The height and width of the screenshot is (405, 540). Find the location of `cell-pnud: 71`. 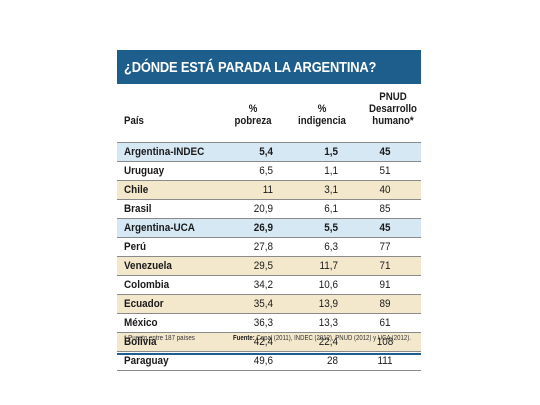

cell-pnud: 71 is located at coordinates (385, 266).